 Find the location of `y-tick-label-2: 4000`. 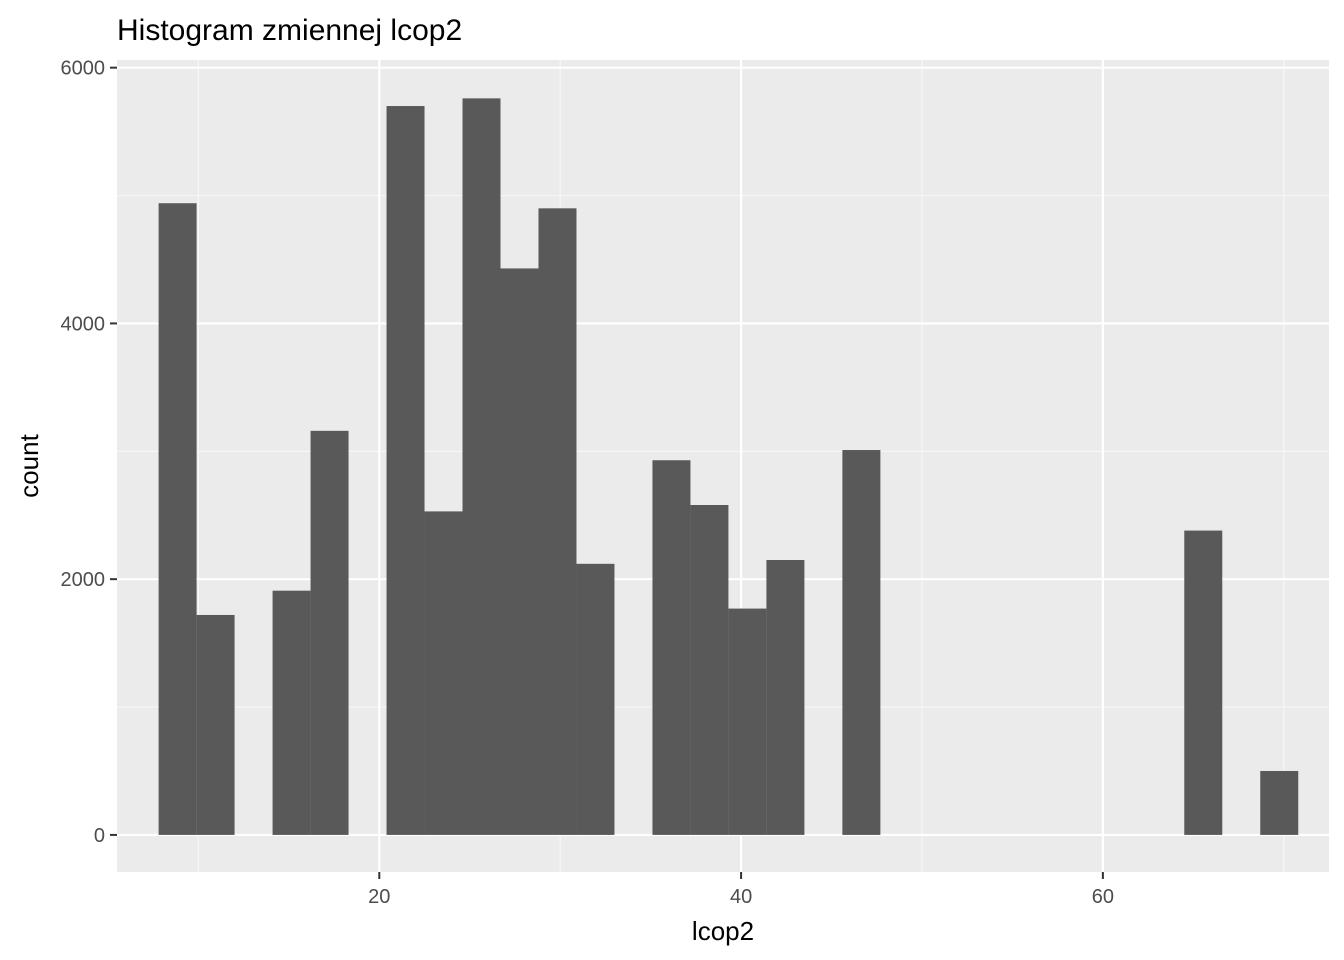

y-tick-label-2: 4000 is located at coordinates (83, 324).